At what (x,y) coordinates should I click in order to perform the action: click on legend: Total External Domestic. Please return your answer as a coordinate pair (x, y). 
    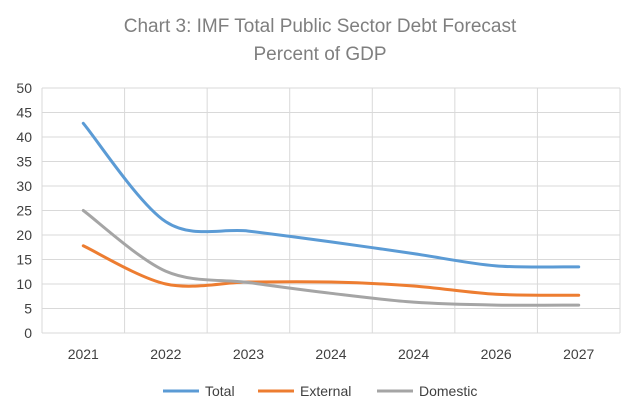
    Looking at the image, I should click on (320, 391).